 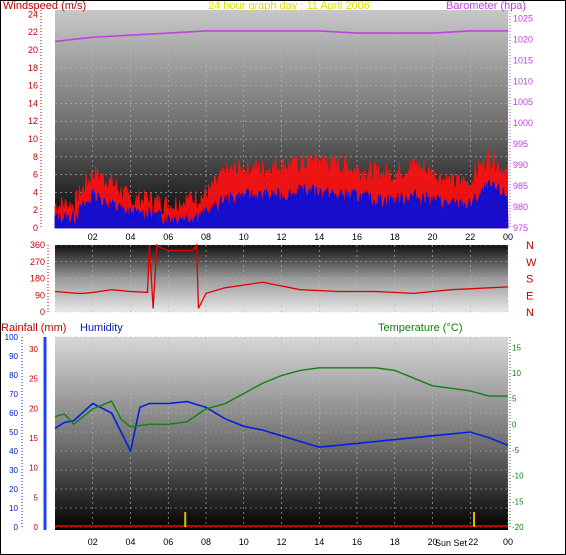 I want to click on direction-series-line, so click(x=281, y=275).